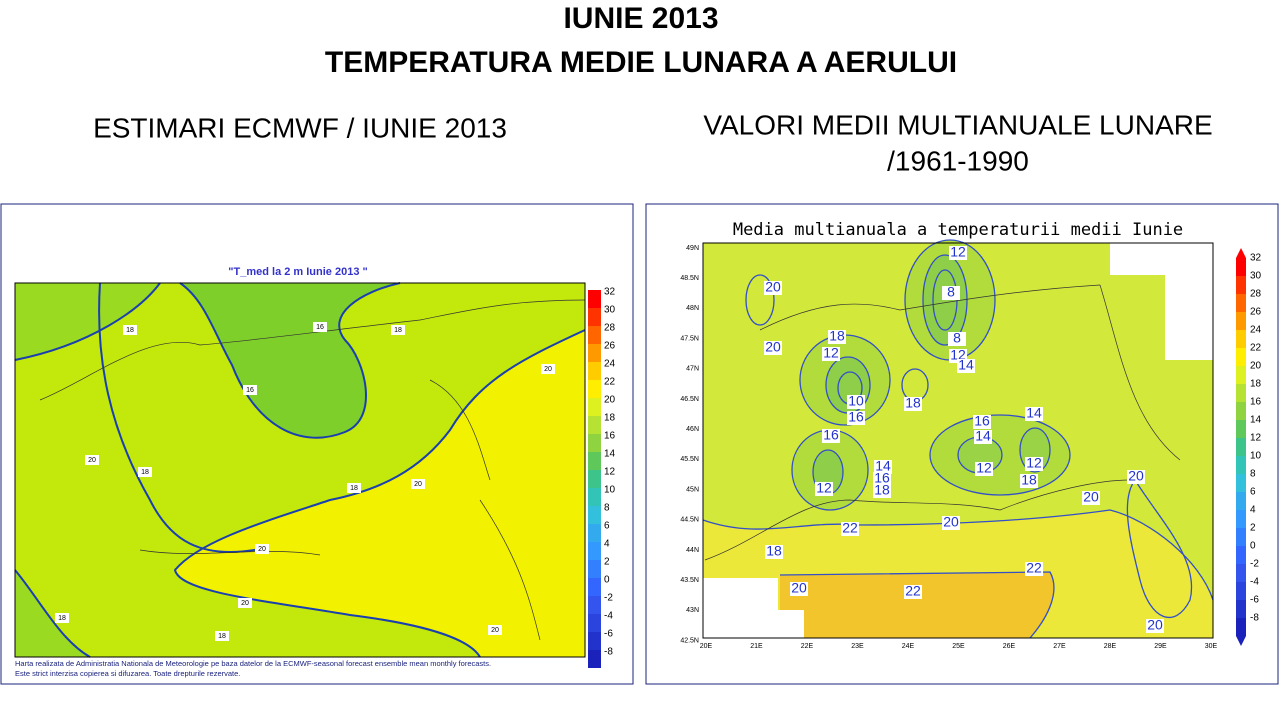 This screenshot has height=705, width=1282. Describe the element at coordinates (610, 346) in the screenshot. I see `colorbar-label: 26` at that location.